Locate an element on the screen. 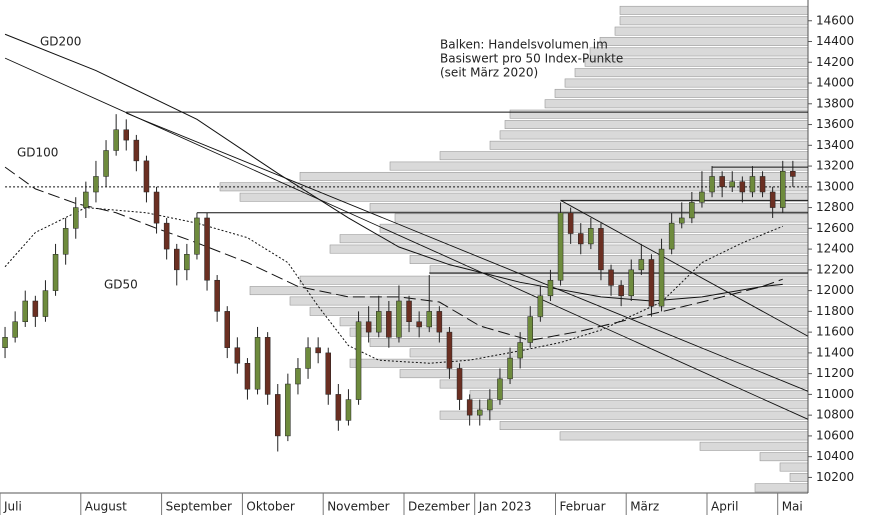 The image size is (874, 515). x-tick-label: März is located at coordinates (644, 507).